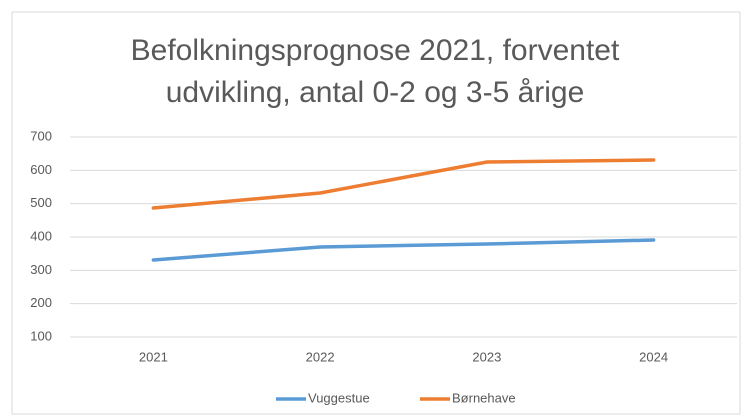 The width and height of the screenshot is (750, 417). Describe the element at coordinates (41, 135) in the screenshot. I see `y-tick-label: 700` at that location.